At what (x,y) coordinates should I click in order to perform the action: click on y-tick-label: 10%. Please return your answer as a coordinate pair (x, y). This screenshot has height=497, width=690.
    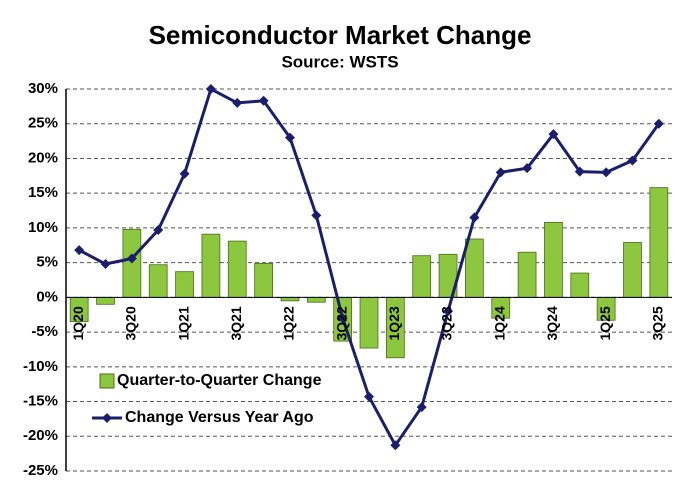
    Looking at the image, I should click on (43, 227).